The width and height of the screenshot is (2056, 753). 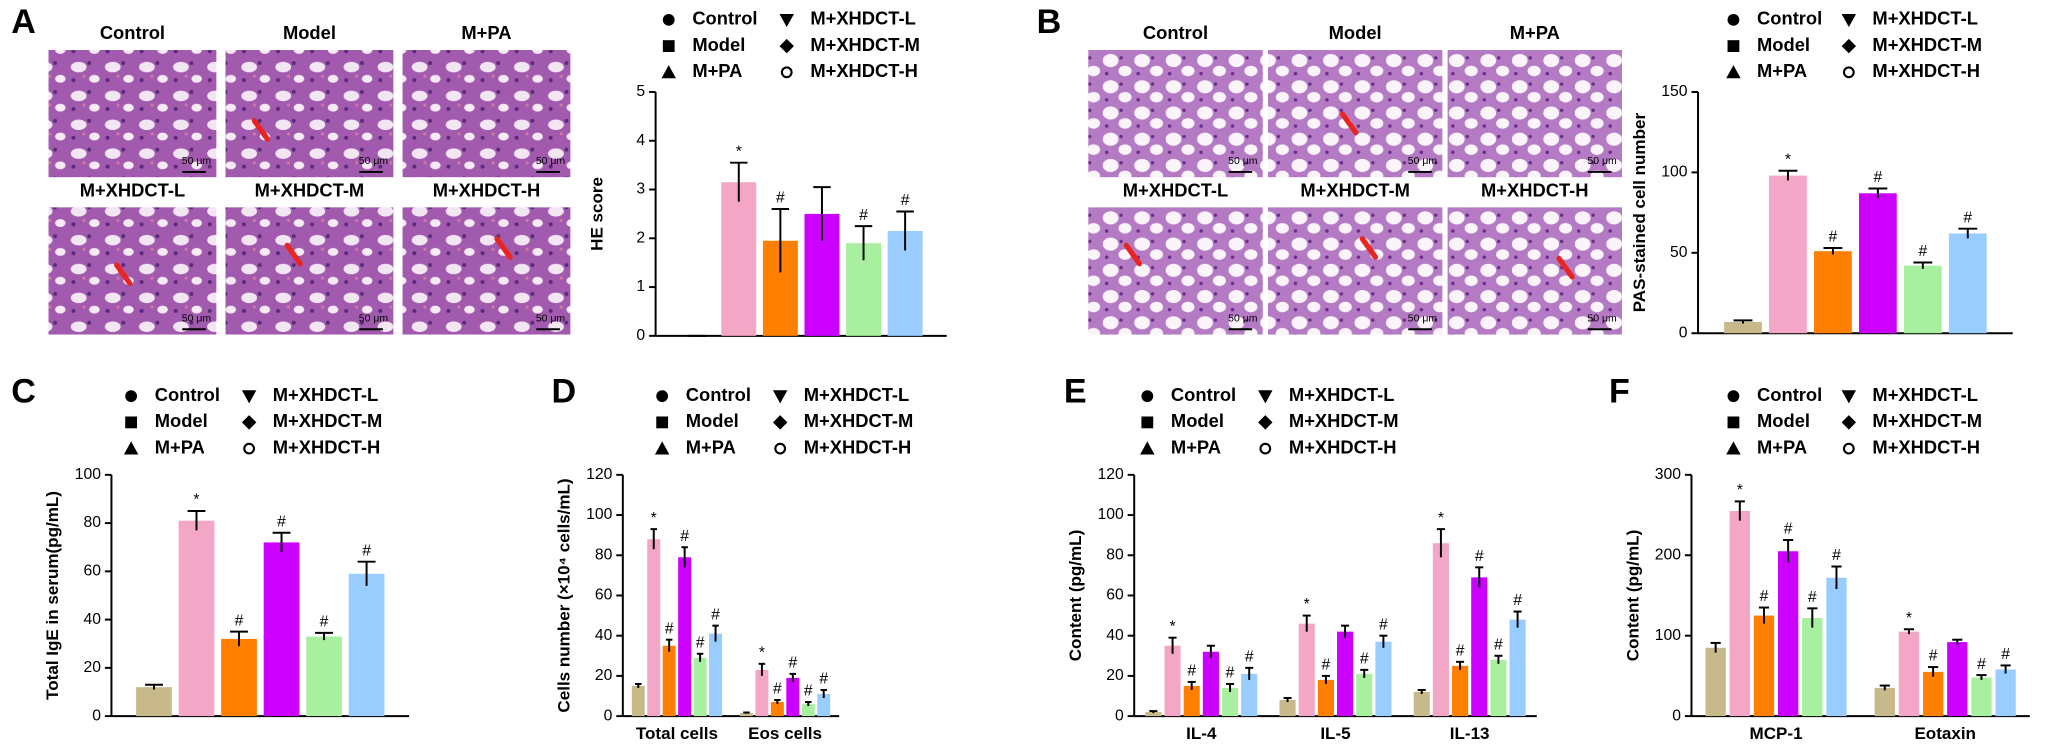 I want to click on image-title: Model, so click(x=309, y=32).